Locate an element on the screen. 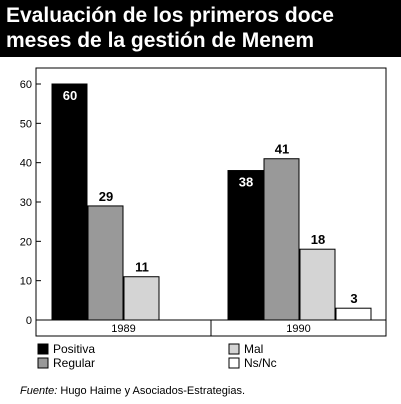 The image size is (401, 404). source-text: Hugo Haime y Asociados-Estrategias. is located at coordinates (151, 391).